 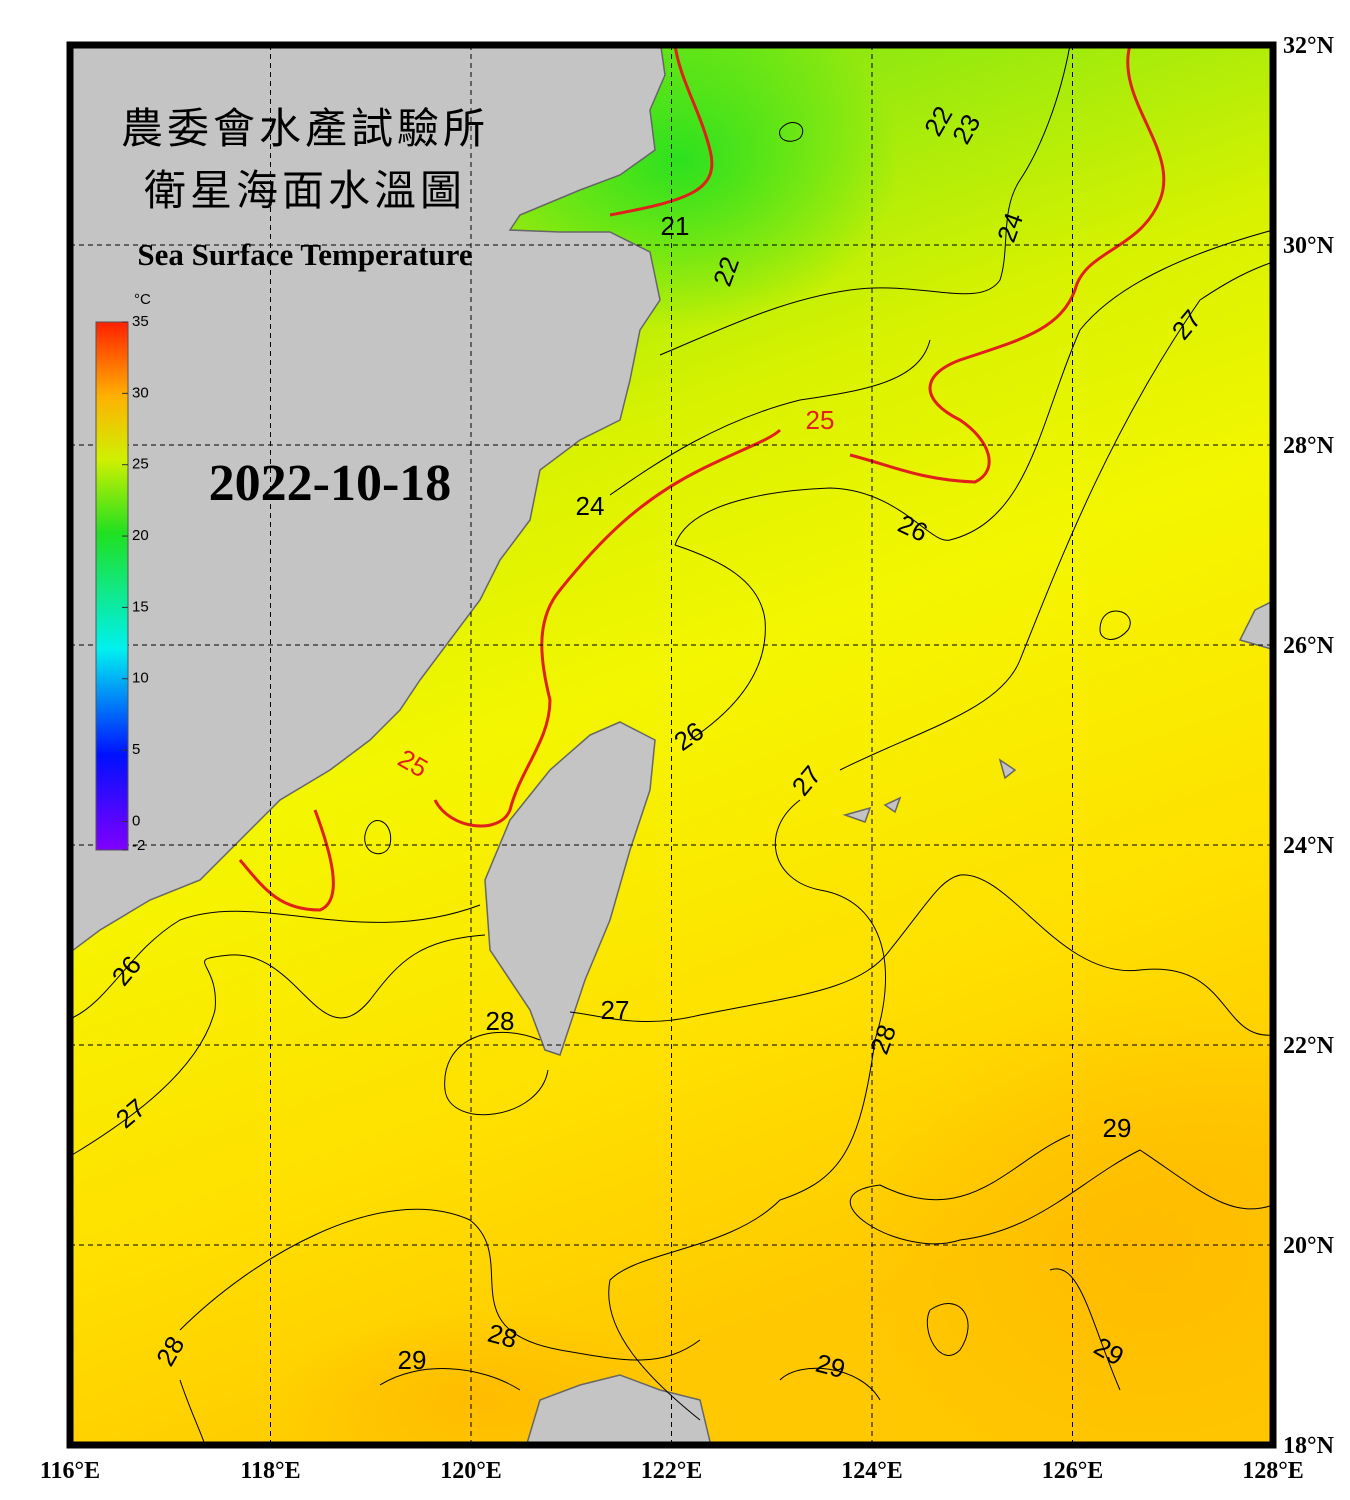 I want to click on lon-label: 122°E, so click(x=672, y=1471).